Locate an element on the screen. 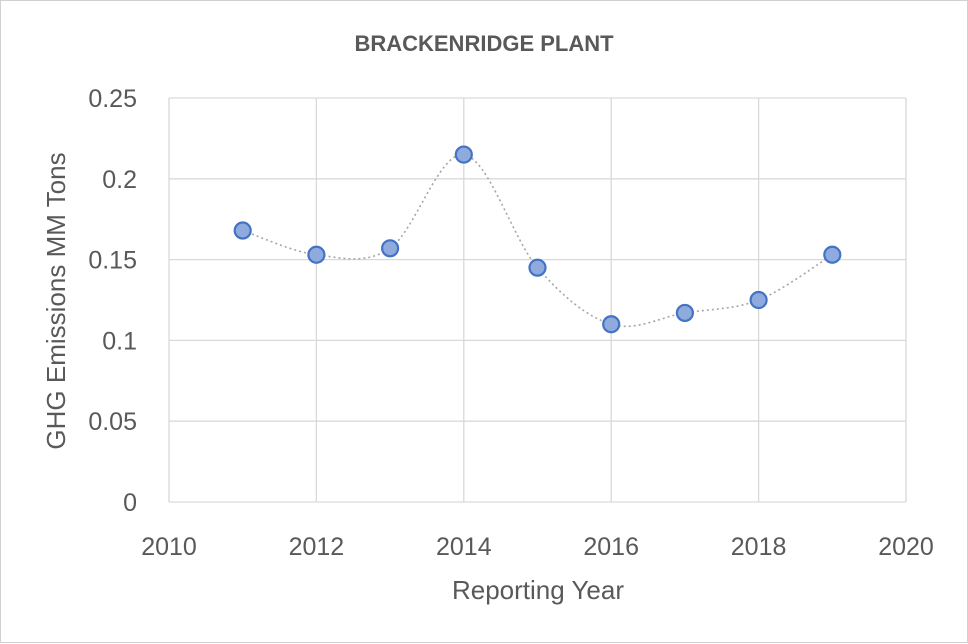 This screenshot has height=644, width=968. y-tick-label: 0.15 is located at coordinates (112, 261).